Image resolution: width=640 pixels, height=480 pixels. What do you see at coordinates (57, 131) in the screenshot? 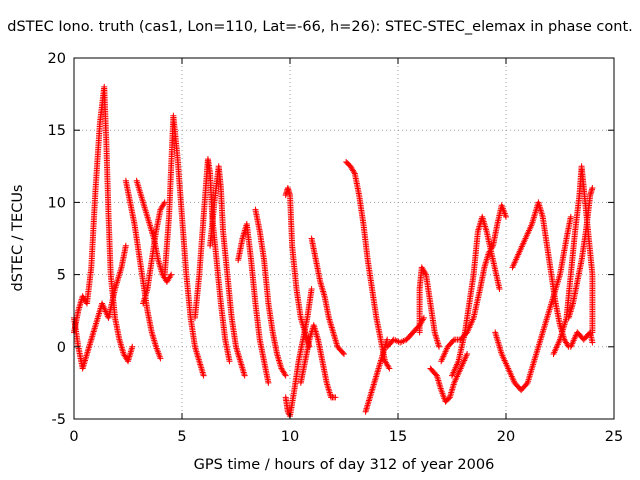
I see `y-tick-label: 15` at bounding box center [57, 131].